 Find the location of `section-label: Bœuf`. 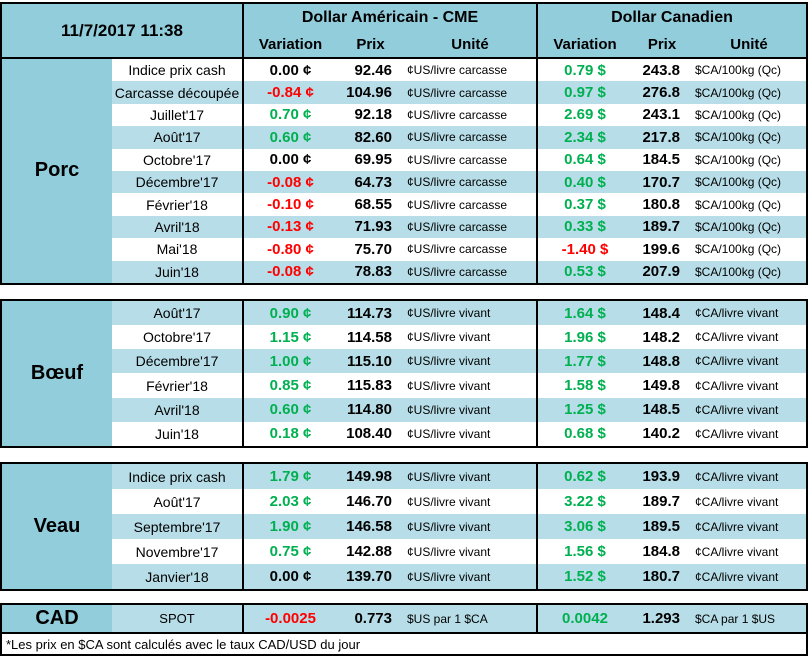

section-label: Bœuf is located at coordinates (57, 373).